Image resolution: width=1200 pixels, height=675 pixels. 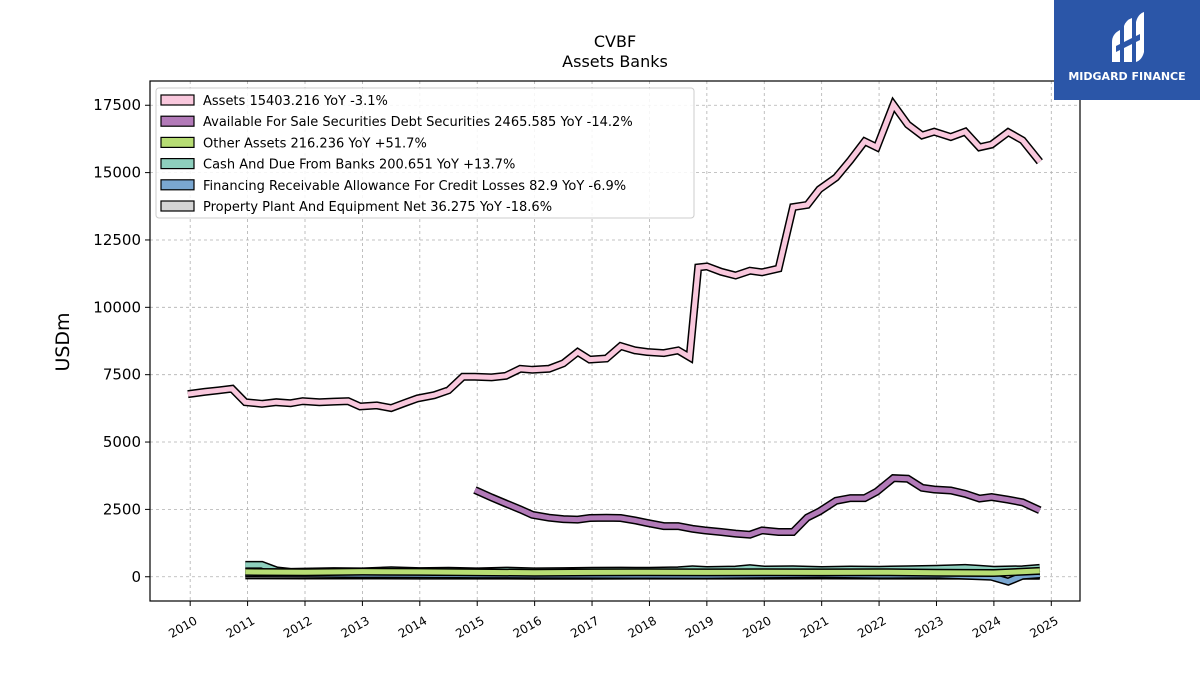 I want to click on legend-item: Assets 15403.216 YoY -3.1%, so click(x=295, y=101).